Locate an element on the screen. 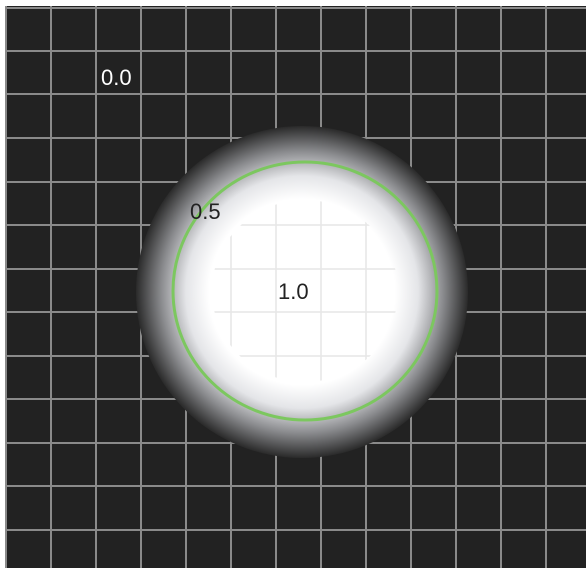 The width and height of the screenshot is (586, 568). outer-value-label: 0.0 is located at coordinates (116, 77).